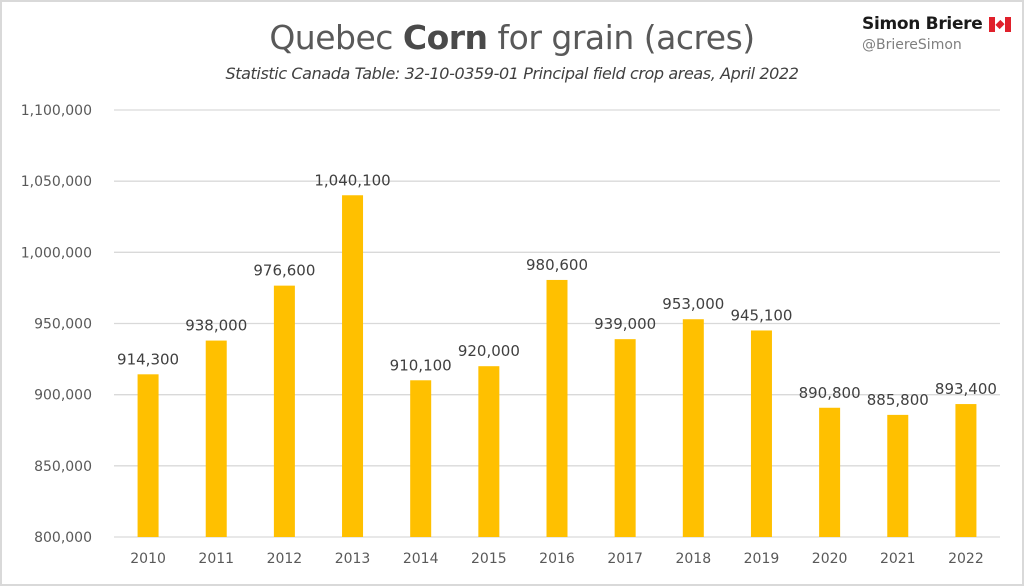 The height and width of the screenshot is (586, 1024). What do you see at coordinates (625, 559) in the screenshot?
I see `x-tick-label: 2017` at bounding box center [625, 559].